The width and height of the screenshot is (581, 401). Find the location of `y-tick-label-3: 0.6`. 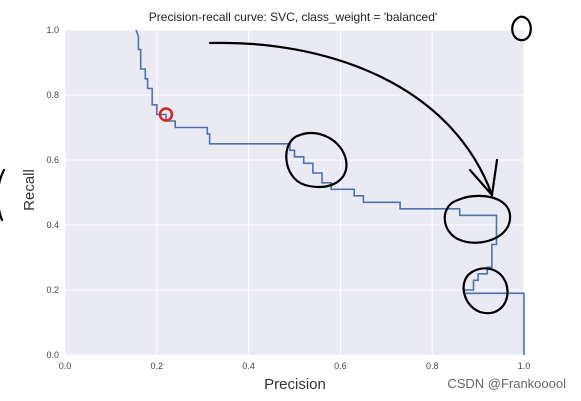

y-tick-label-3: 0.6 is located at coordinates (52, 160).